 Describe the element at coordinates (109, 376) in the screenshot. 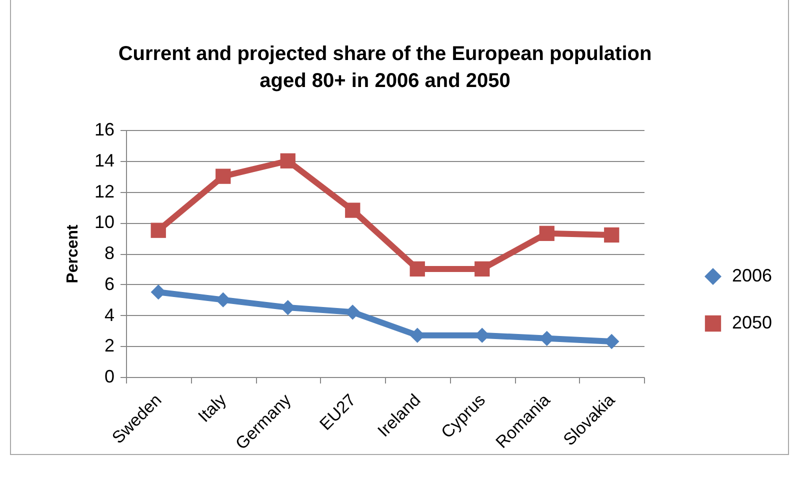

I see `y-tick-label: 0` at that location.